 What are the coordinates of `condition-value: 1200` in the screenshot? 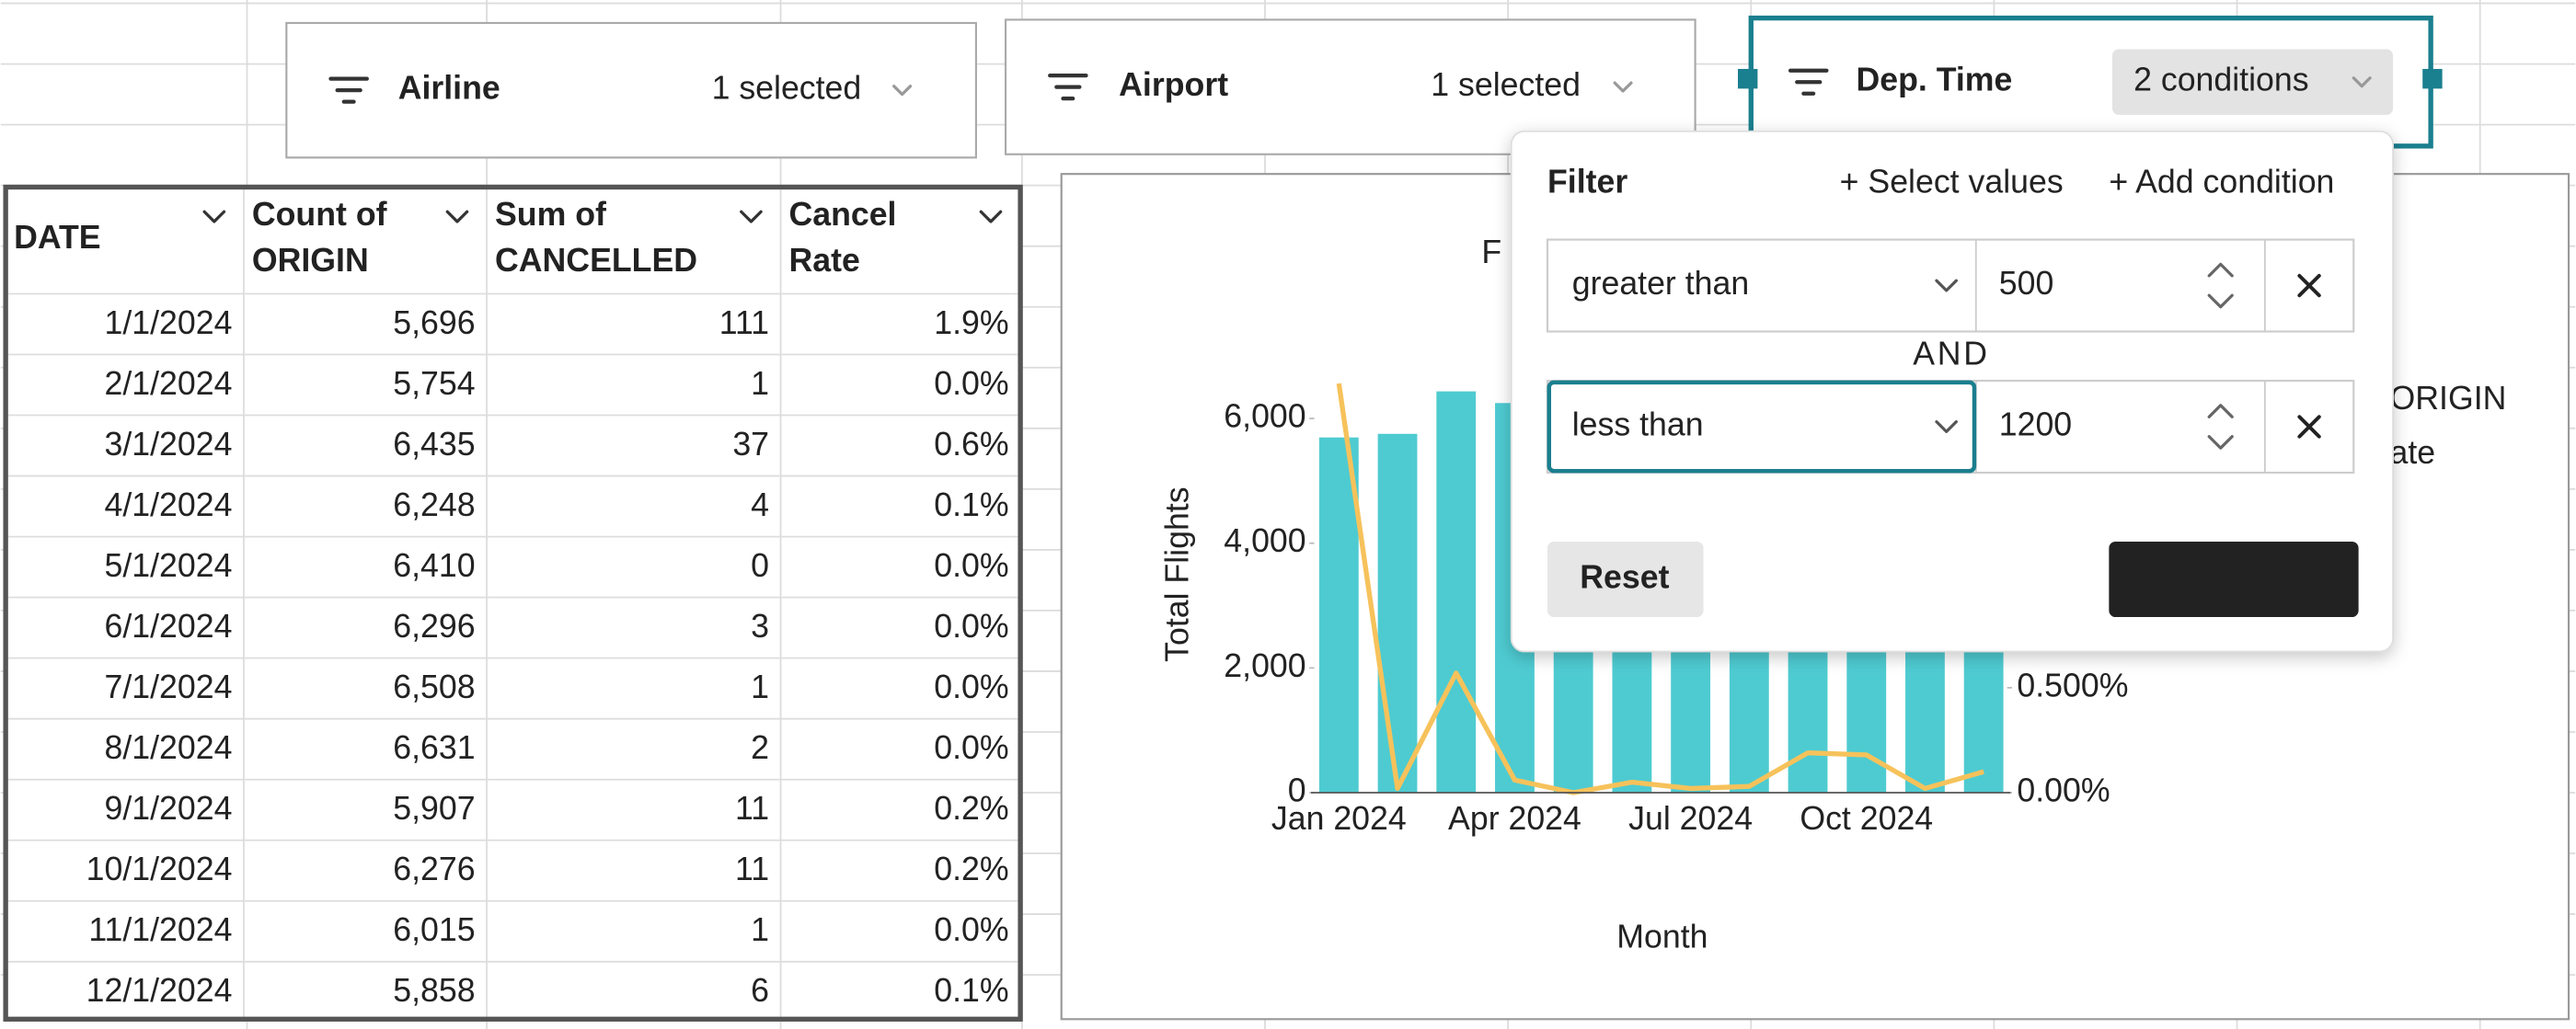 It's located at (2035, 424).